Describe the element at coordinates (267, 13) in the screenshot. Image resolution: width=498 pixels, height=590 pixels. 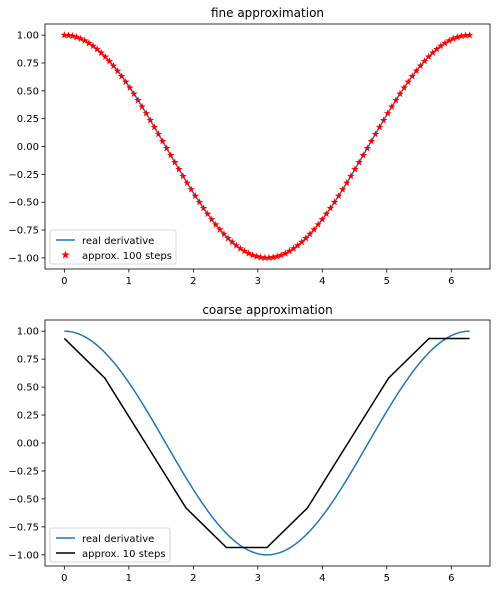
I see `panel-title: fine approximation` at that location.